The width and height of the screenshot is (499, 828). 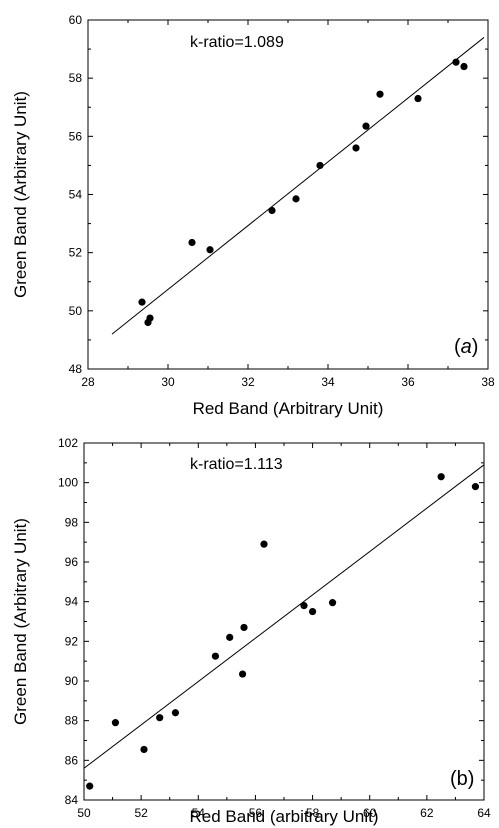 What do you see at coordinates (76, 78) in the screenshot?
I see `y-tick-label: 58` at bounding box center [76, 78].